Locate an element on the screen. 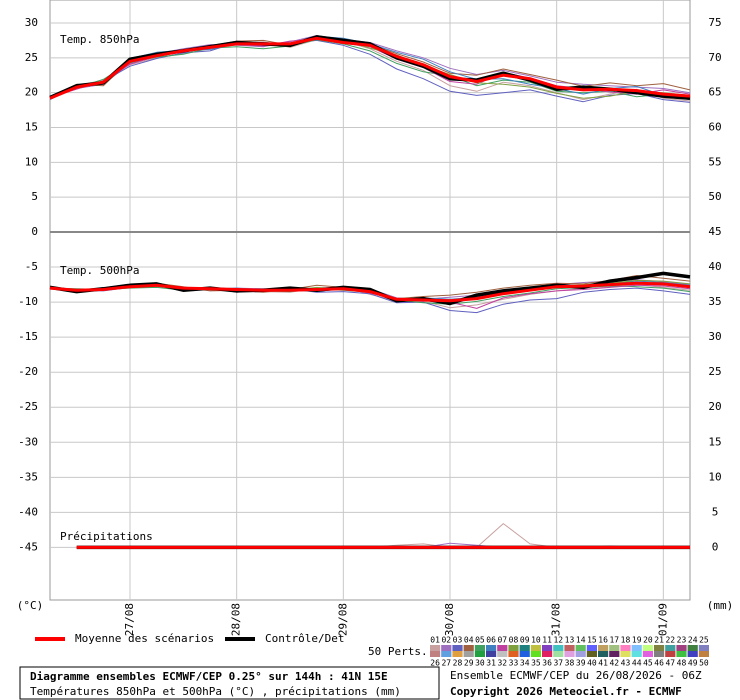 The height and width of the screenshot is (700, 740). x-tick-label: 30/08 is located at coordinates (449, 619).